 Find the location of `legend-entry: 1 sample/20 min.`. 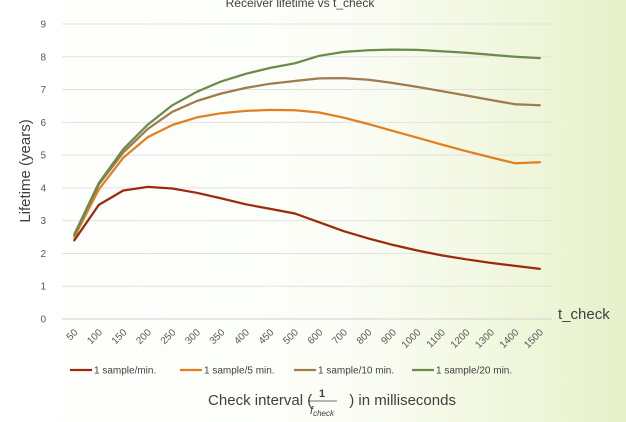

legend-entry: 1 sample/20 min. is located at coordinates (474, 371).